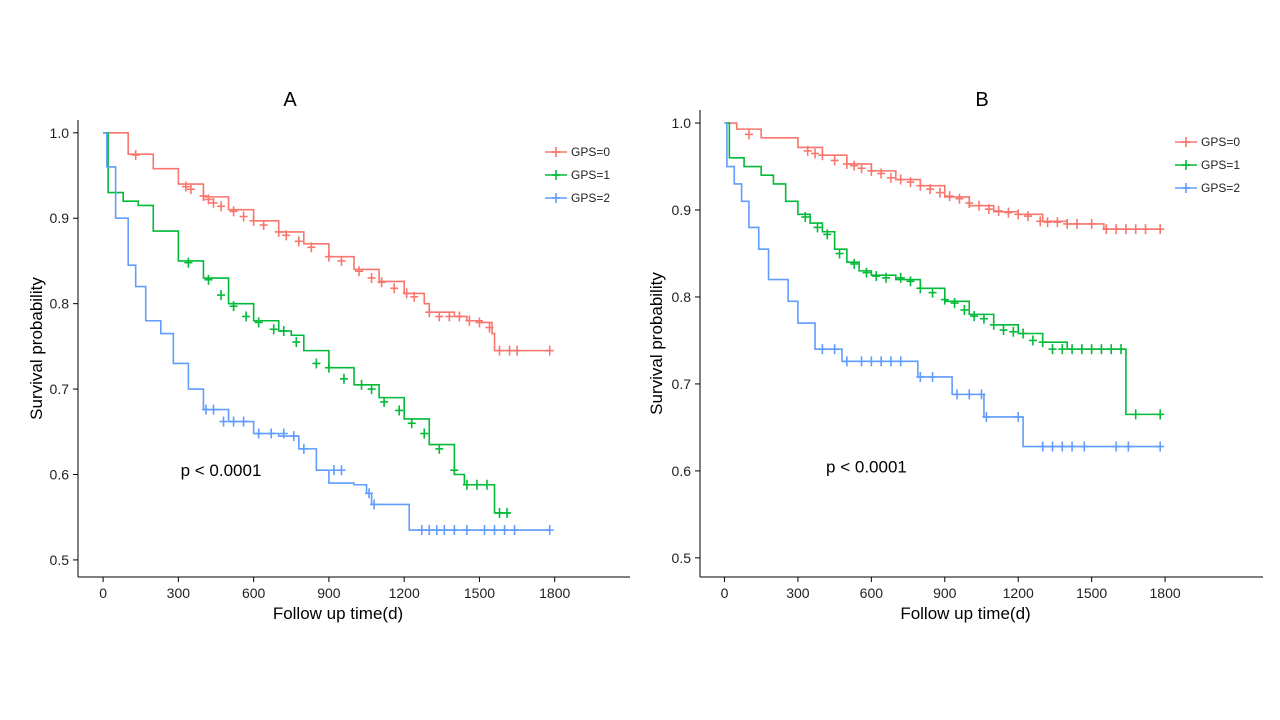 This screenshot has height=720, width=1280. I want to click on y-tick-label: 1.0, so click(682, 123).